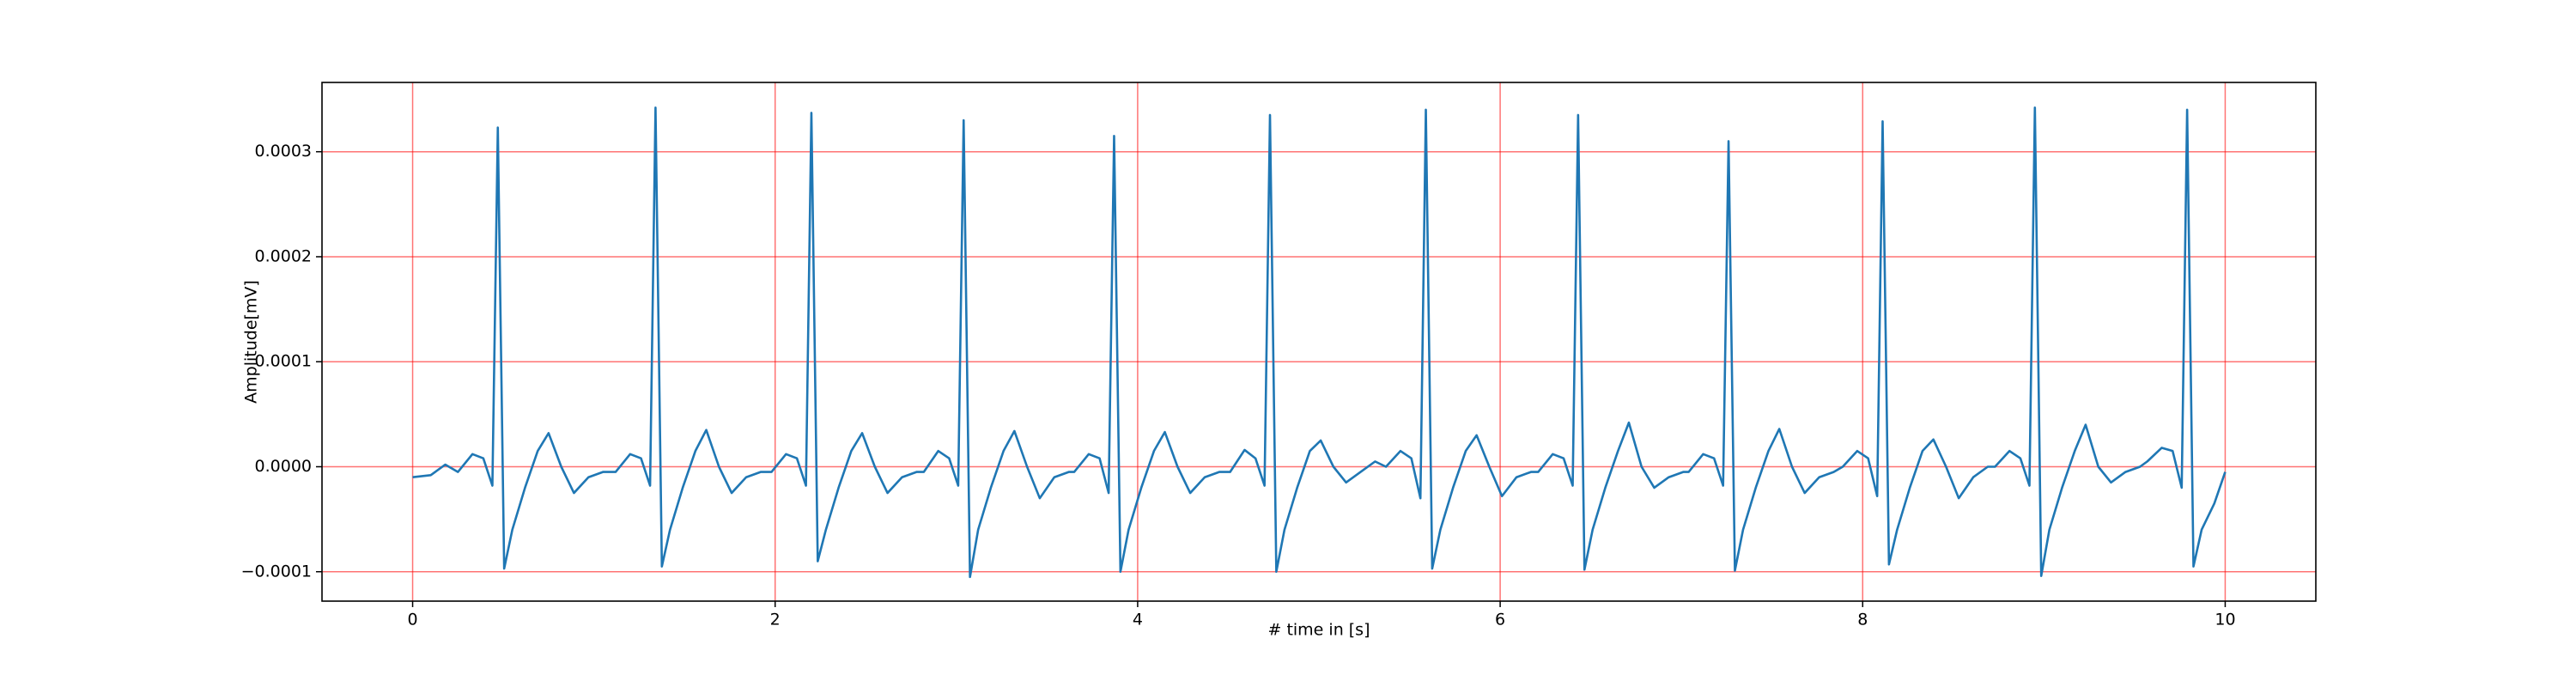 The height and width of the screenshot is (687, 2576). Describe the element at coordinates (412, 620) in the screenshot. I see `x-tick-label: 0` at that location.